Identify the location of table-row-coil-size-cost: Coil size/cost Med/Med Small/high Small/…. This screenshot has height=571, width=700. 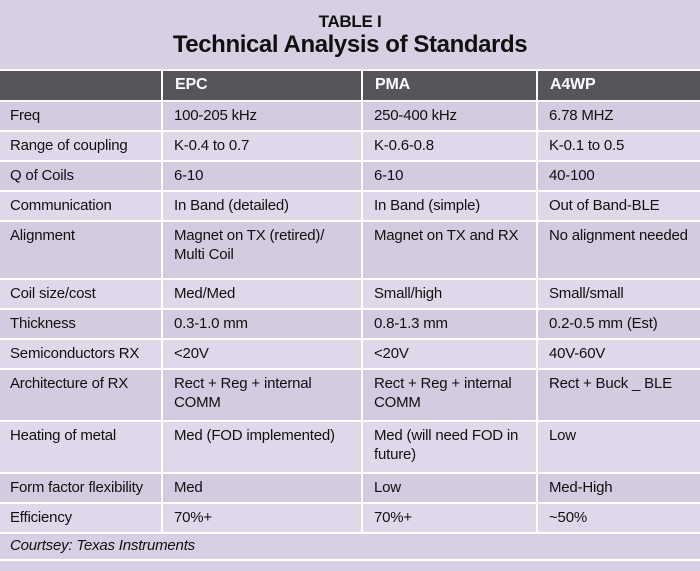
(350, 294).